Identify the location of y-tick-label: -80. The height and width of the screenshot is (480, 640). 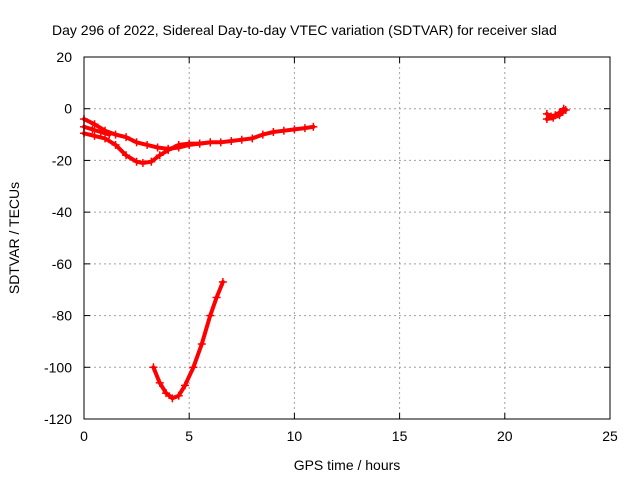
(62, 316).